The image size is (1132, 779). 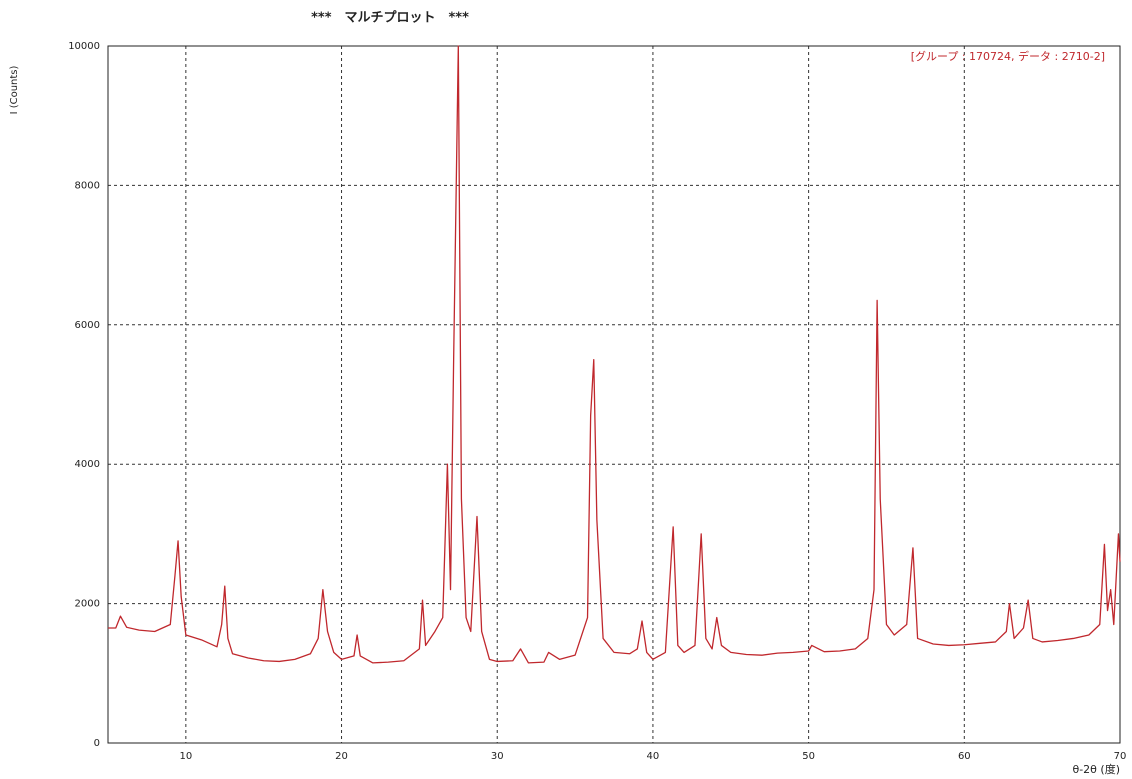 What do you see at coordinates (185, 756) in the screenshot?
I see `x-tick-label: 10` at bounding box center [185, 756].